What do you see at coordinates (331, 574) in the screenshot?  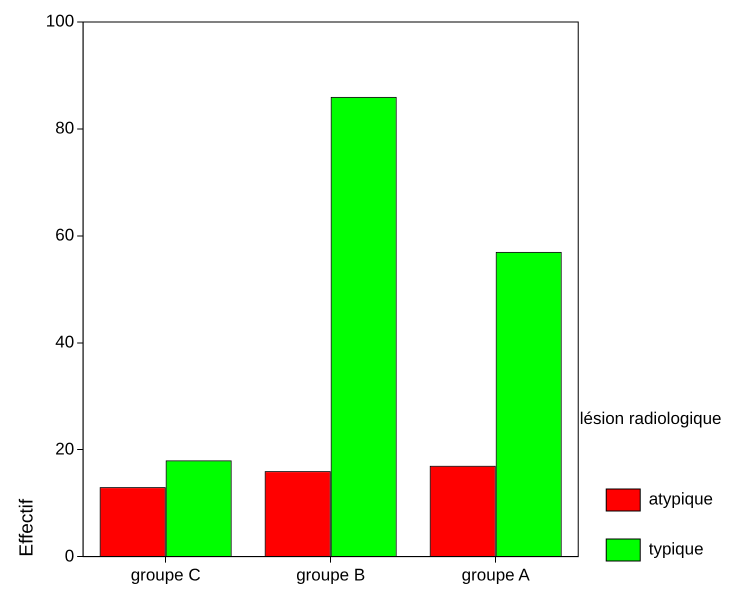 I see `x-tick-label: groupe B` at bounding box center [331, 574].